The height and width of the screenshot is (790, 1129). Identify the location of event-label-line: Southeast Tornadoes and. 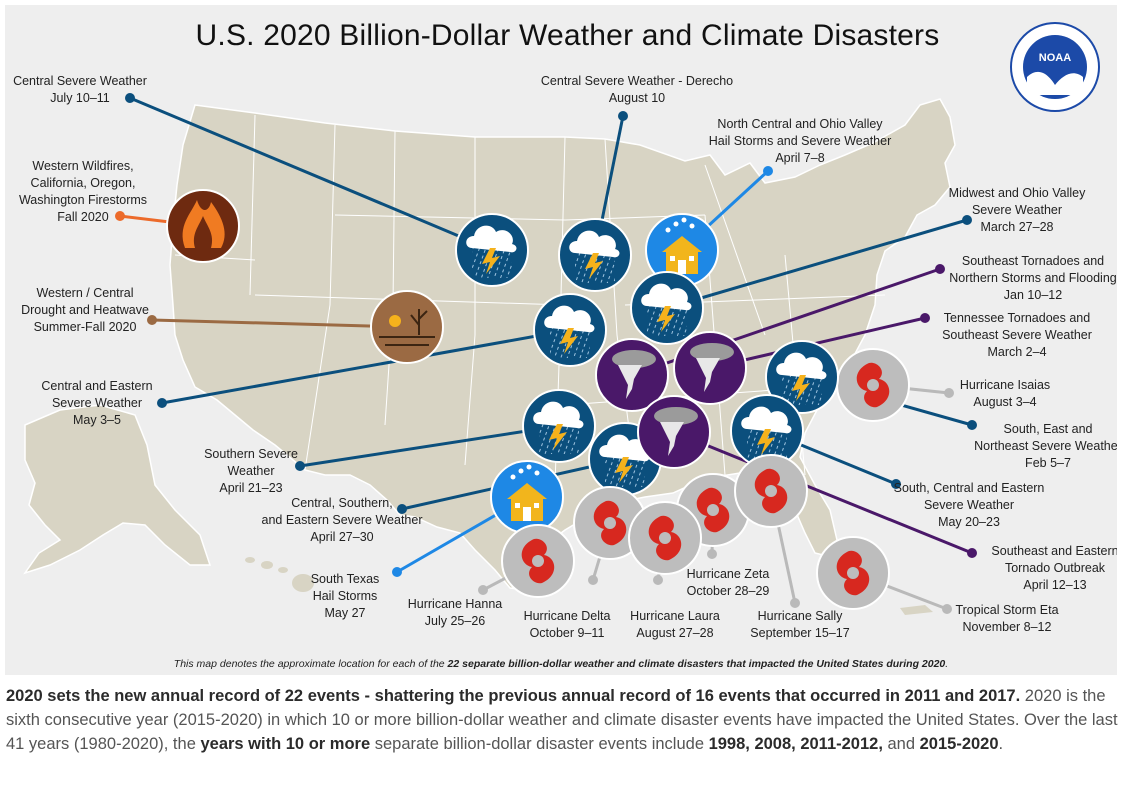
(1033, 261).